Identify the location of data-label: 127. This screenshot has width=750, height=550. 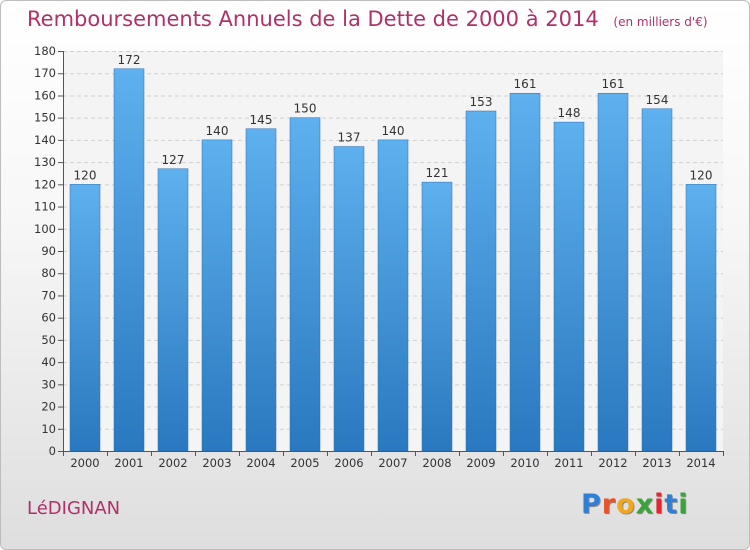
(173, 160).